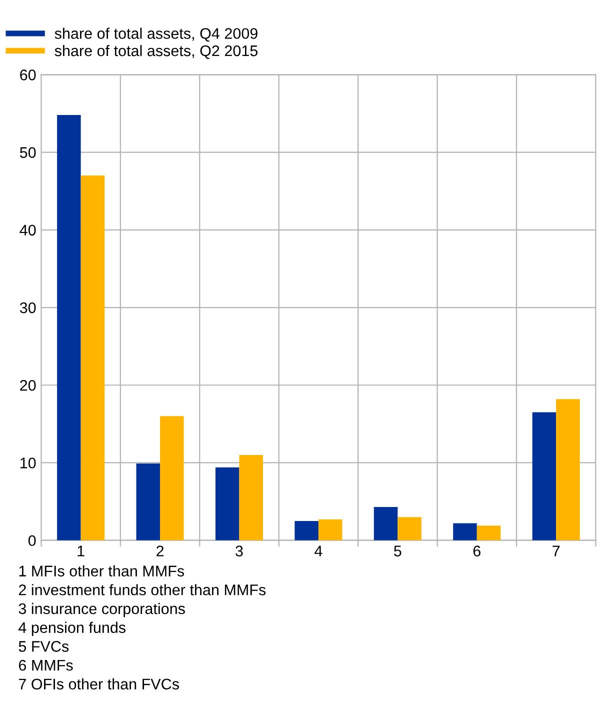 The image size is (606, 711). Describe the element at coordinates (45, 665) in the screenshot. I see `text: 6 MMFs` at that location.